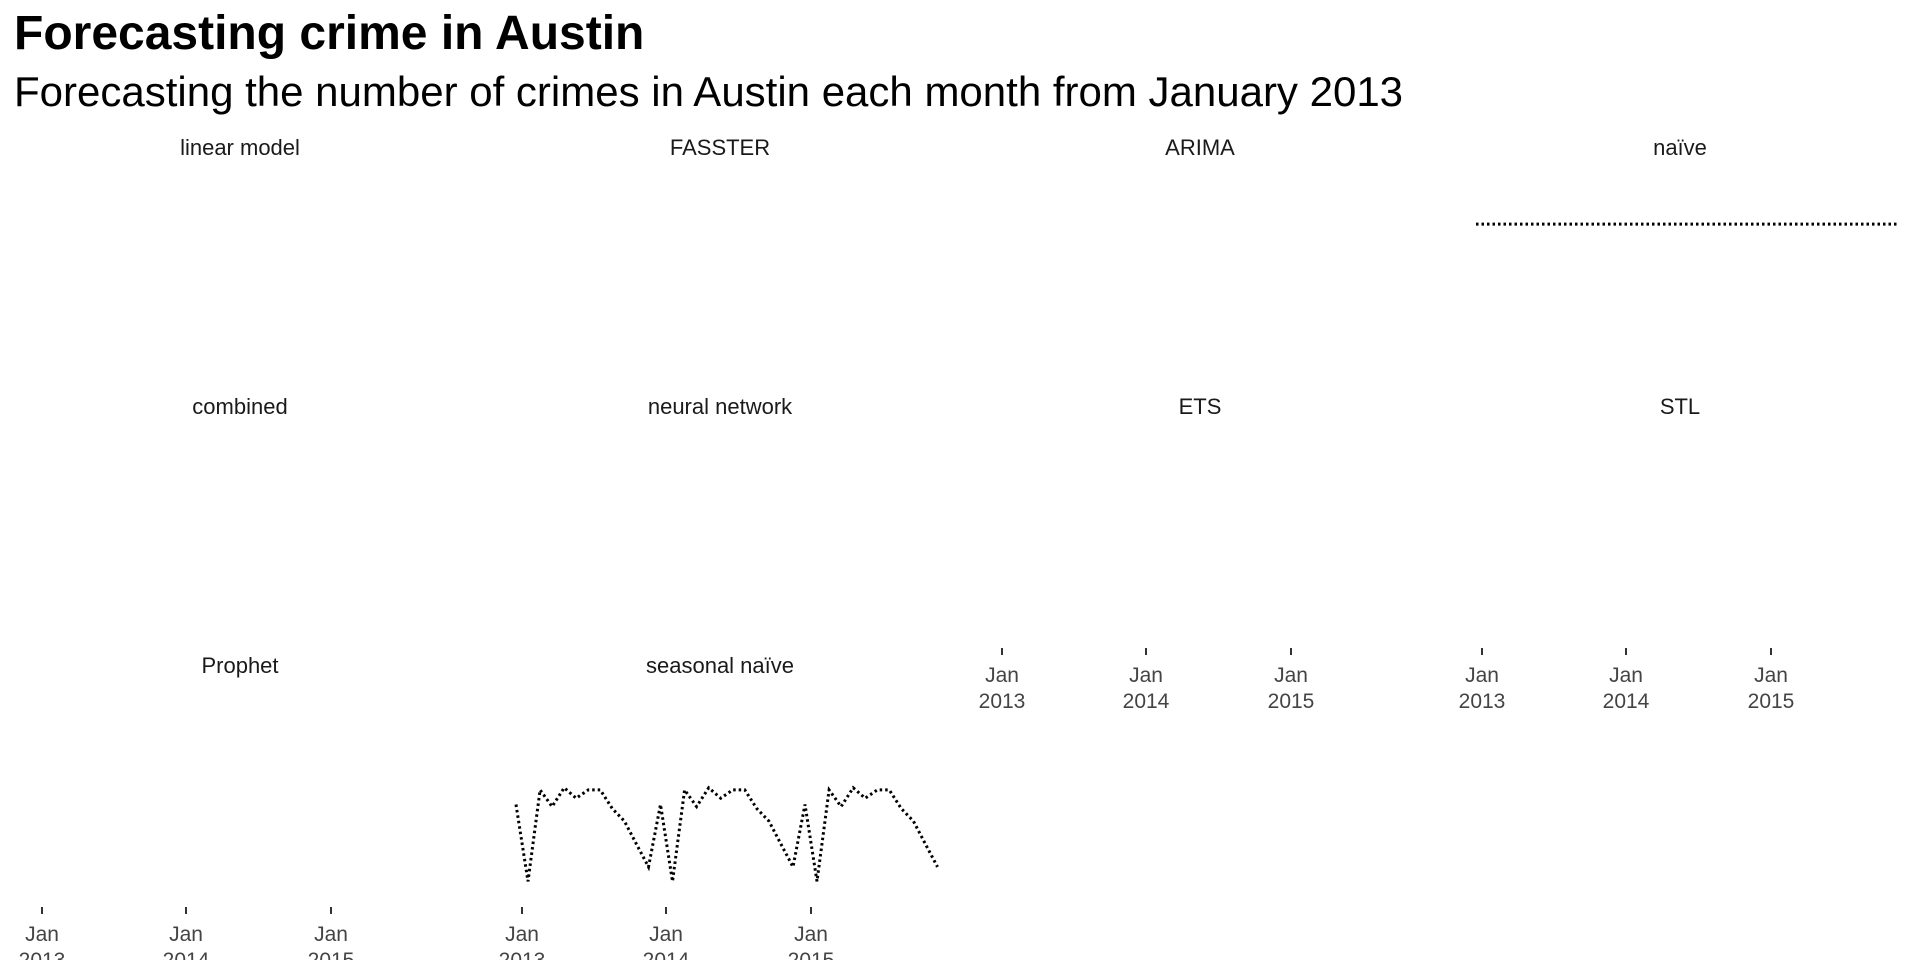 The image size is (1920, 960). I want to click on facet-label: FASSTER, so click(720, 147).